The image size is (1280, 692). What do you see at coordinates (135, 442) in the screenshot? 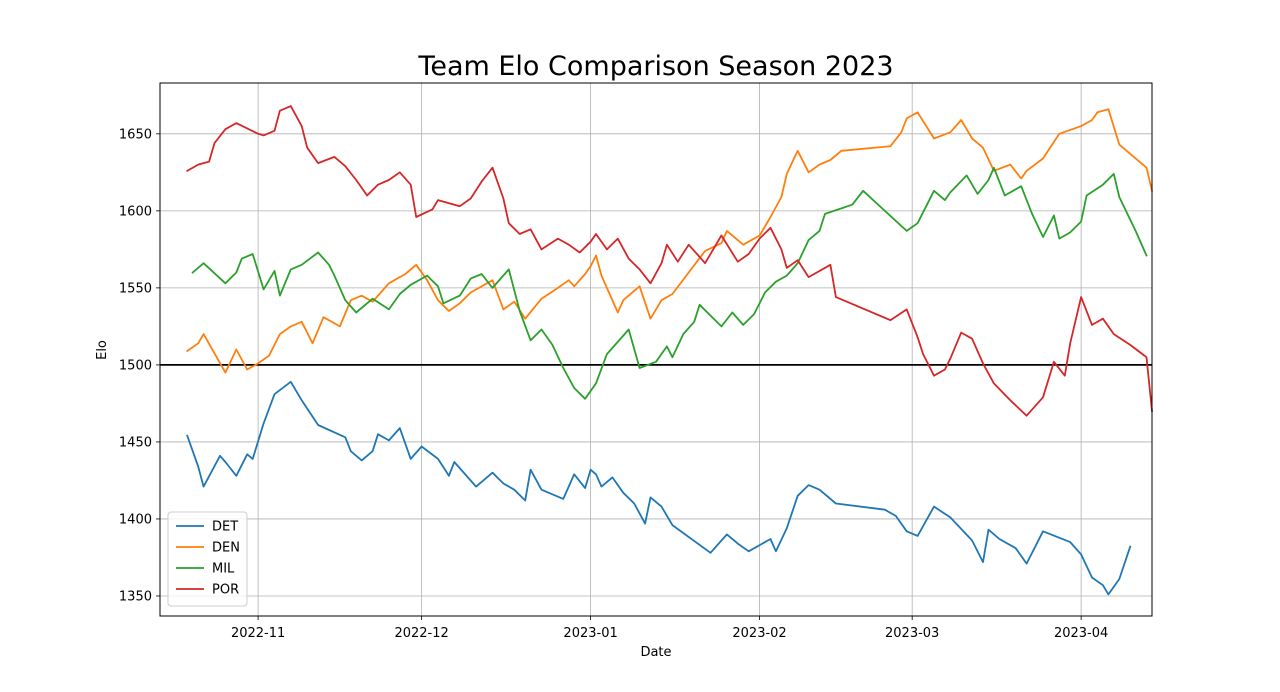
I see `y-tick-label: 1450` at bounding box center [135, 442].